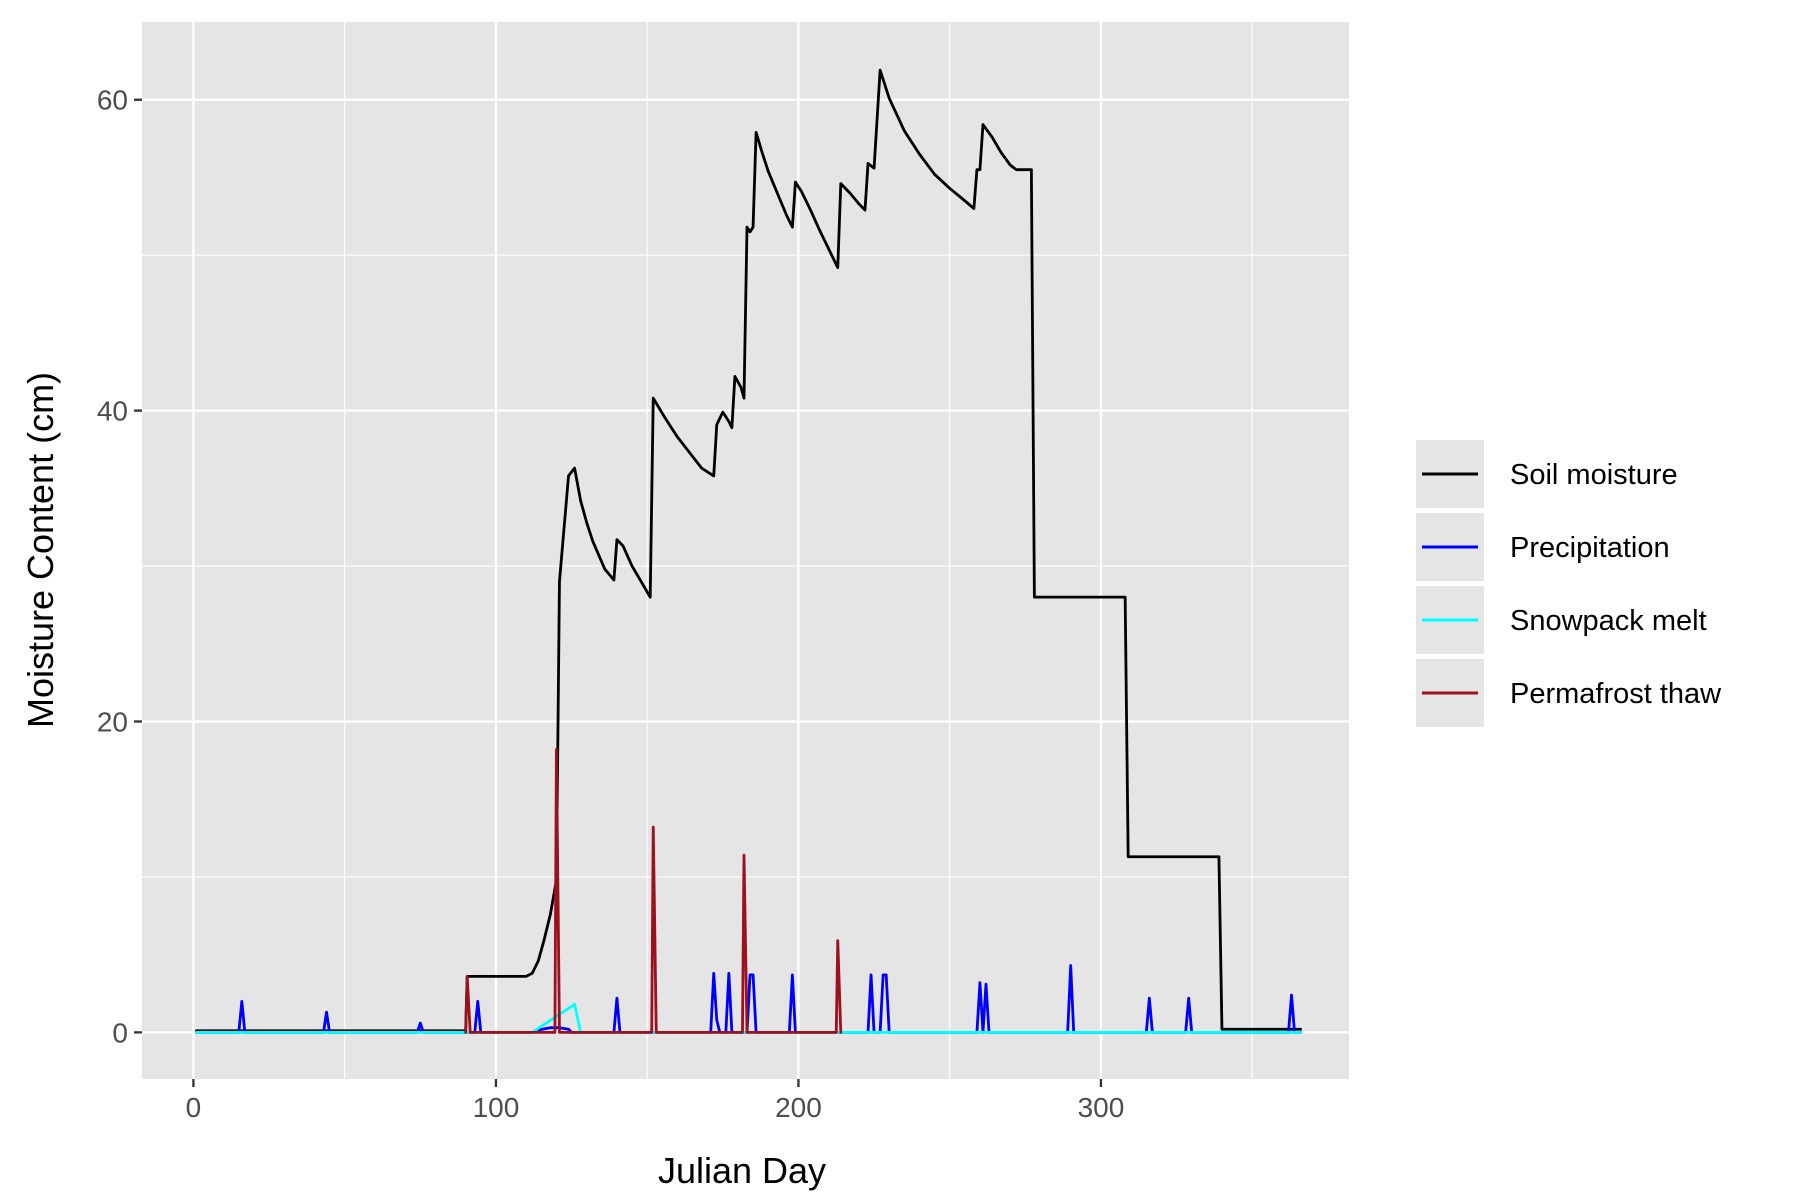 This screenshot has width=1800, height=1200. I want to click on y-tick-label: 20, so click(112, 721).